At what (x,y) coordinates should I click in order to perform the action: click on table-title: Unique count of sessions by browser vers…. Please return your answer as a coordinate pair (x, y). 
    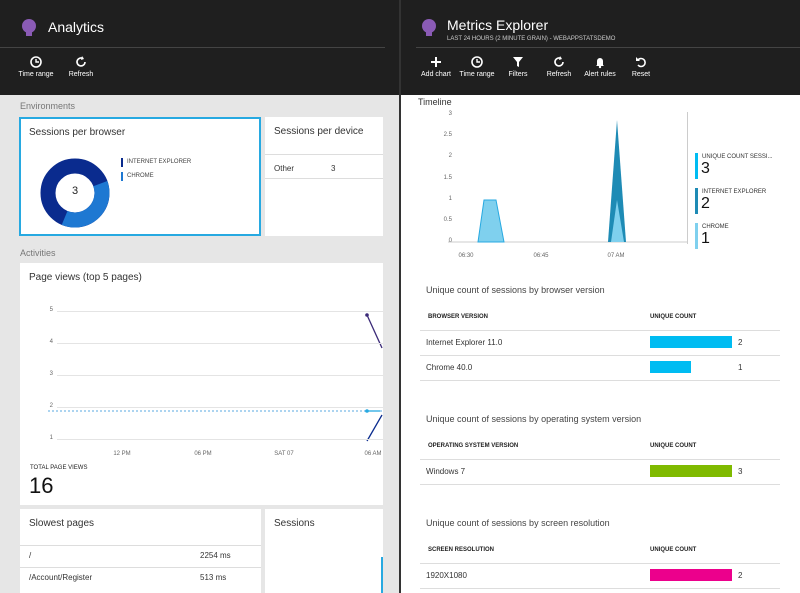
    Looking at the image, I should click on (515, 290).